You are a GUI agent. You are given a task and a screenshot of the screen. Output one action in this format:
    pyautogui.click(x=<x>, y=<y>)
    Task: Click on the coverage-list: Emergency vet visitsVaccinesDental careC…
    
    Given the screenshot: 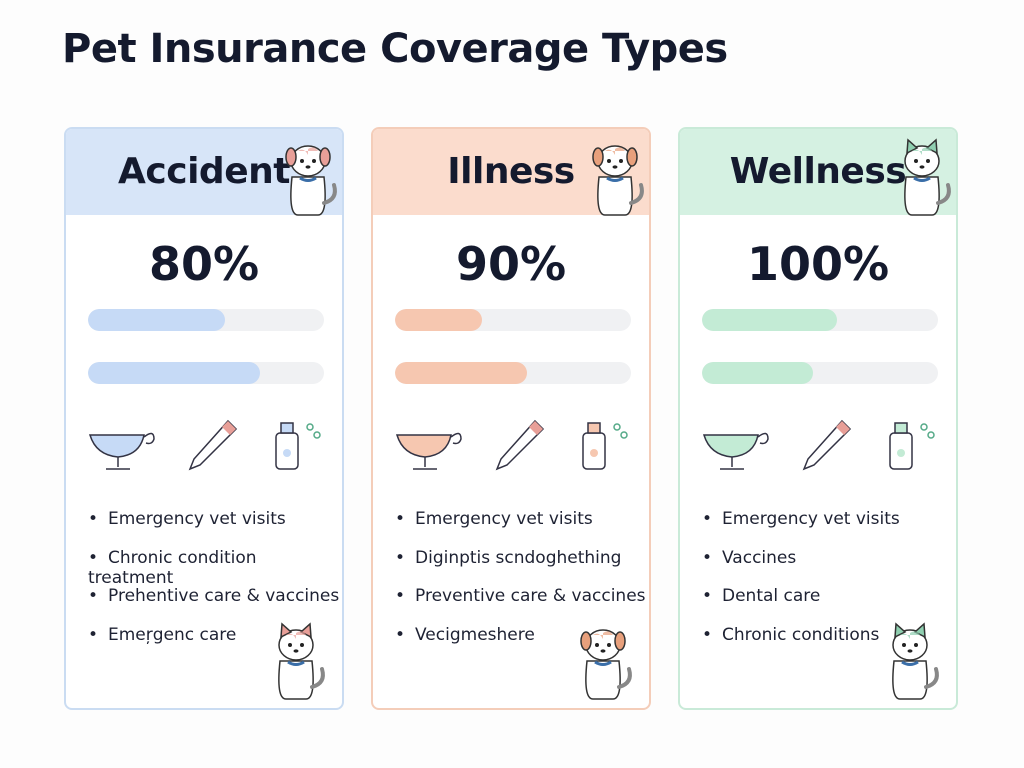 What is the action you would take?
    pyautogui.click(x=801, y=586)
    